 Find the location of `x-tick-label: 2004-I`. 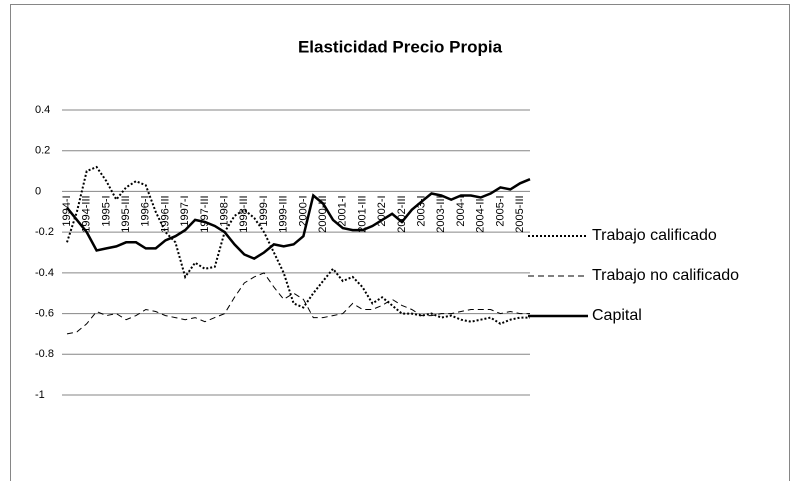

x-tick-label: 2004-I is located at coordinates (461, 210).